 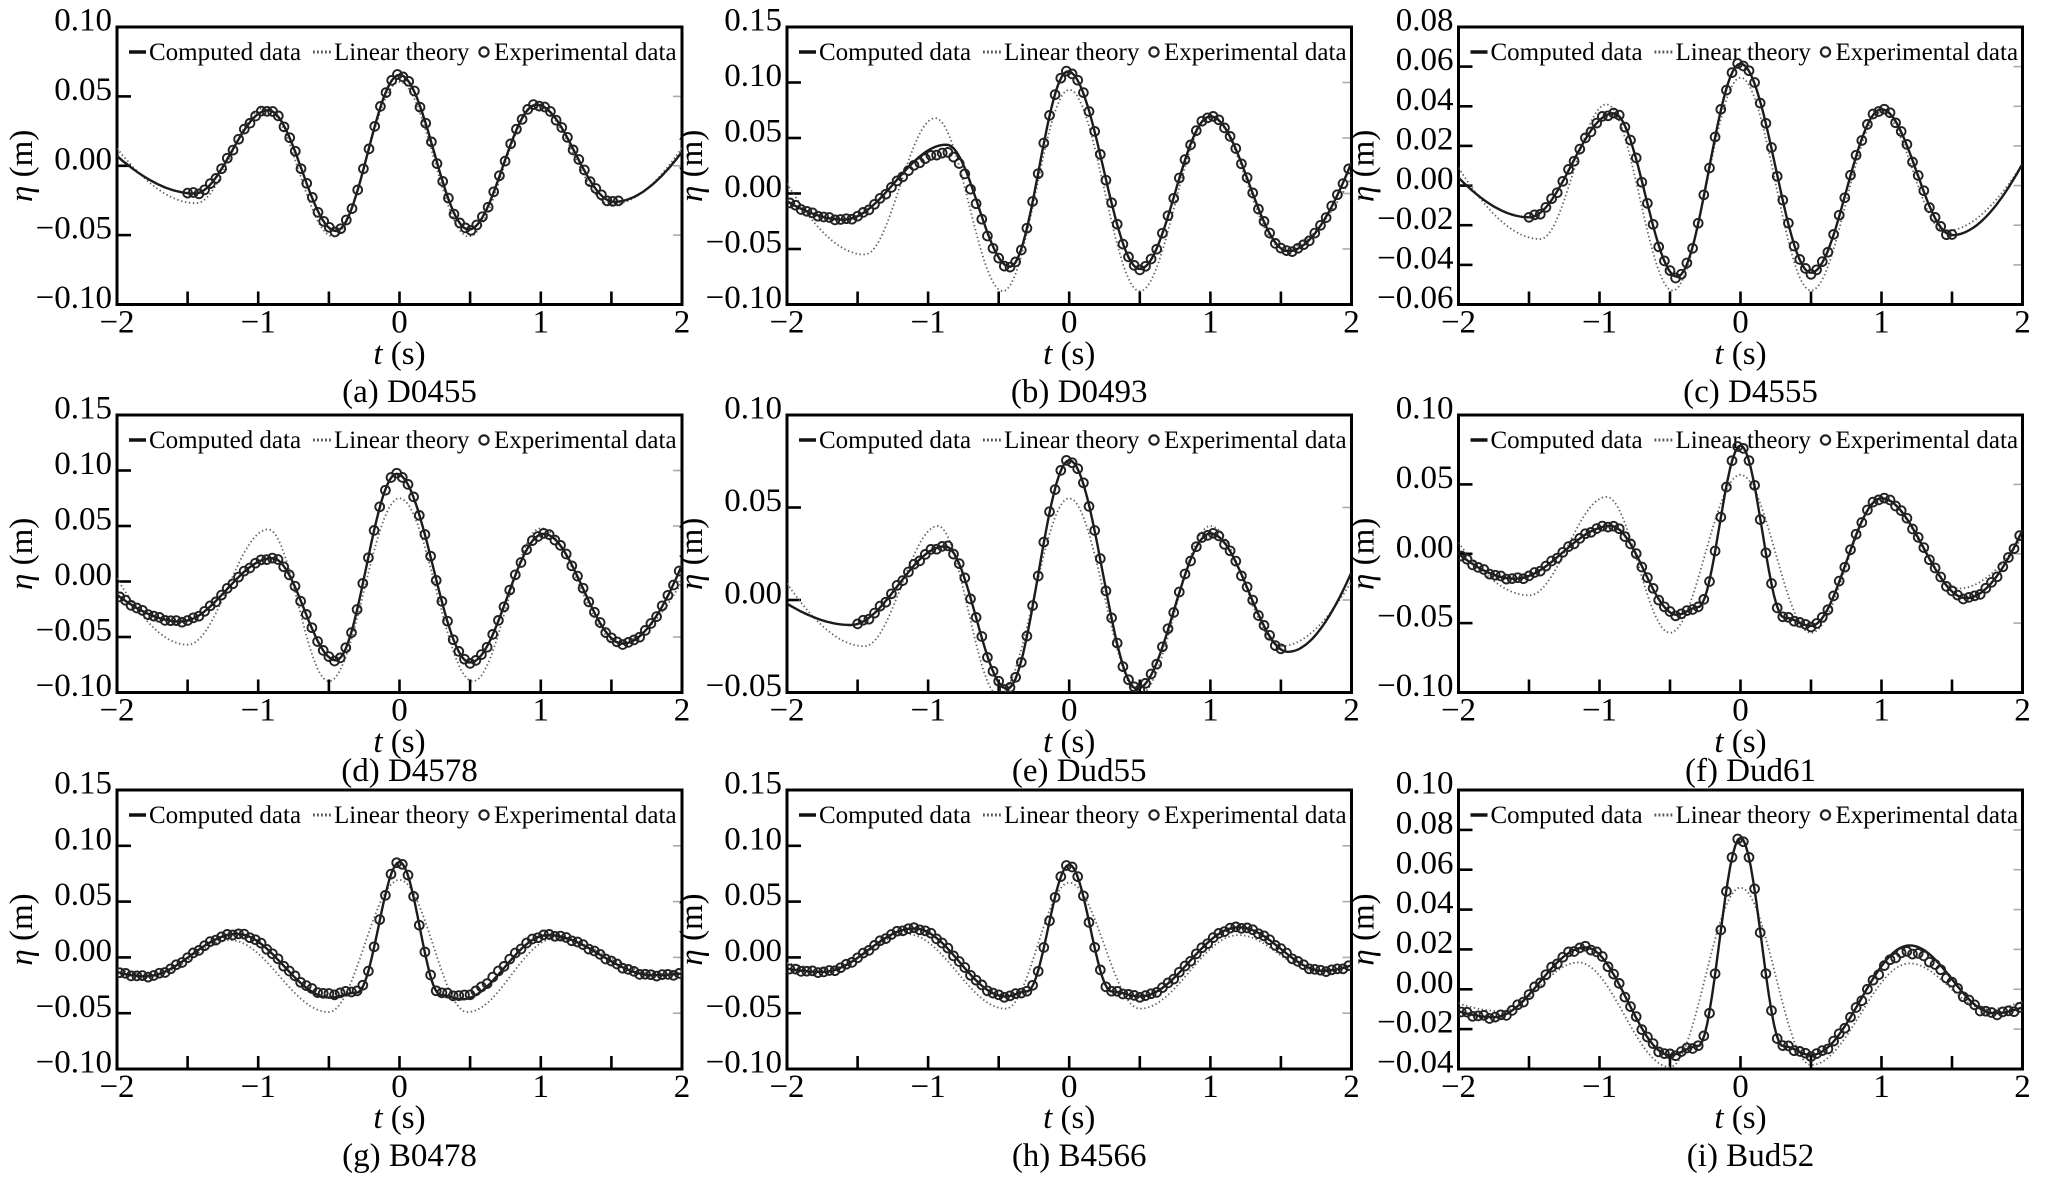 What do you see at coordinates (1425, 21) in the screenshot?
I see `svg-text: 0.08` at bounding box center [1425, 21].